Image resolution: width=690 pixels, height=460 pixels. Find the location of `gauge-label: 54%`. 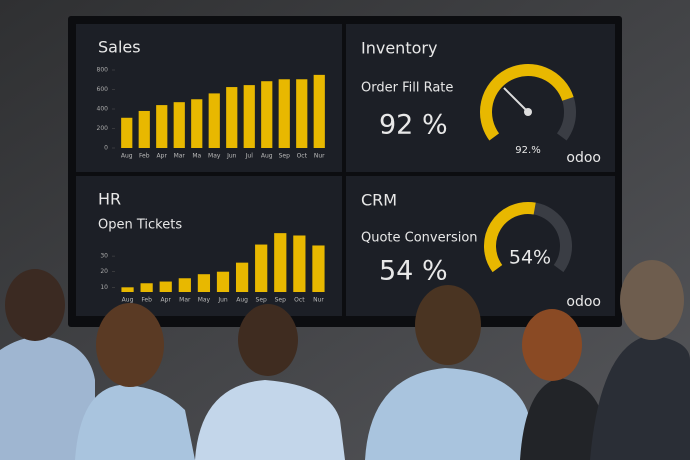

gauge-label: 54% is located at coordinates (530, 258).